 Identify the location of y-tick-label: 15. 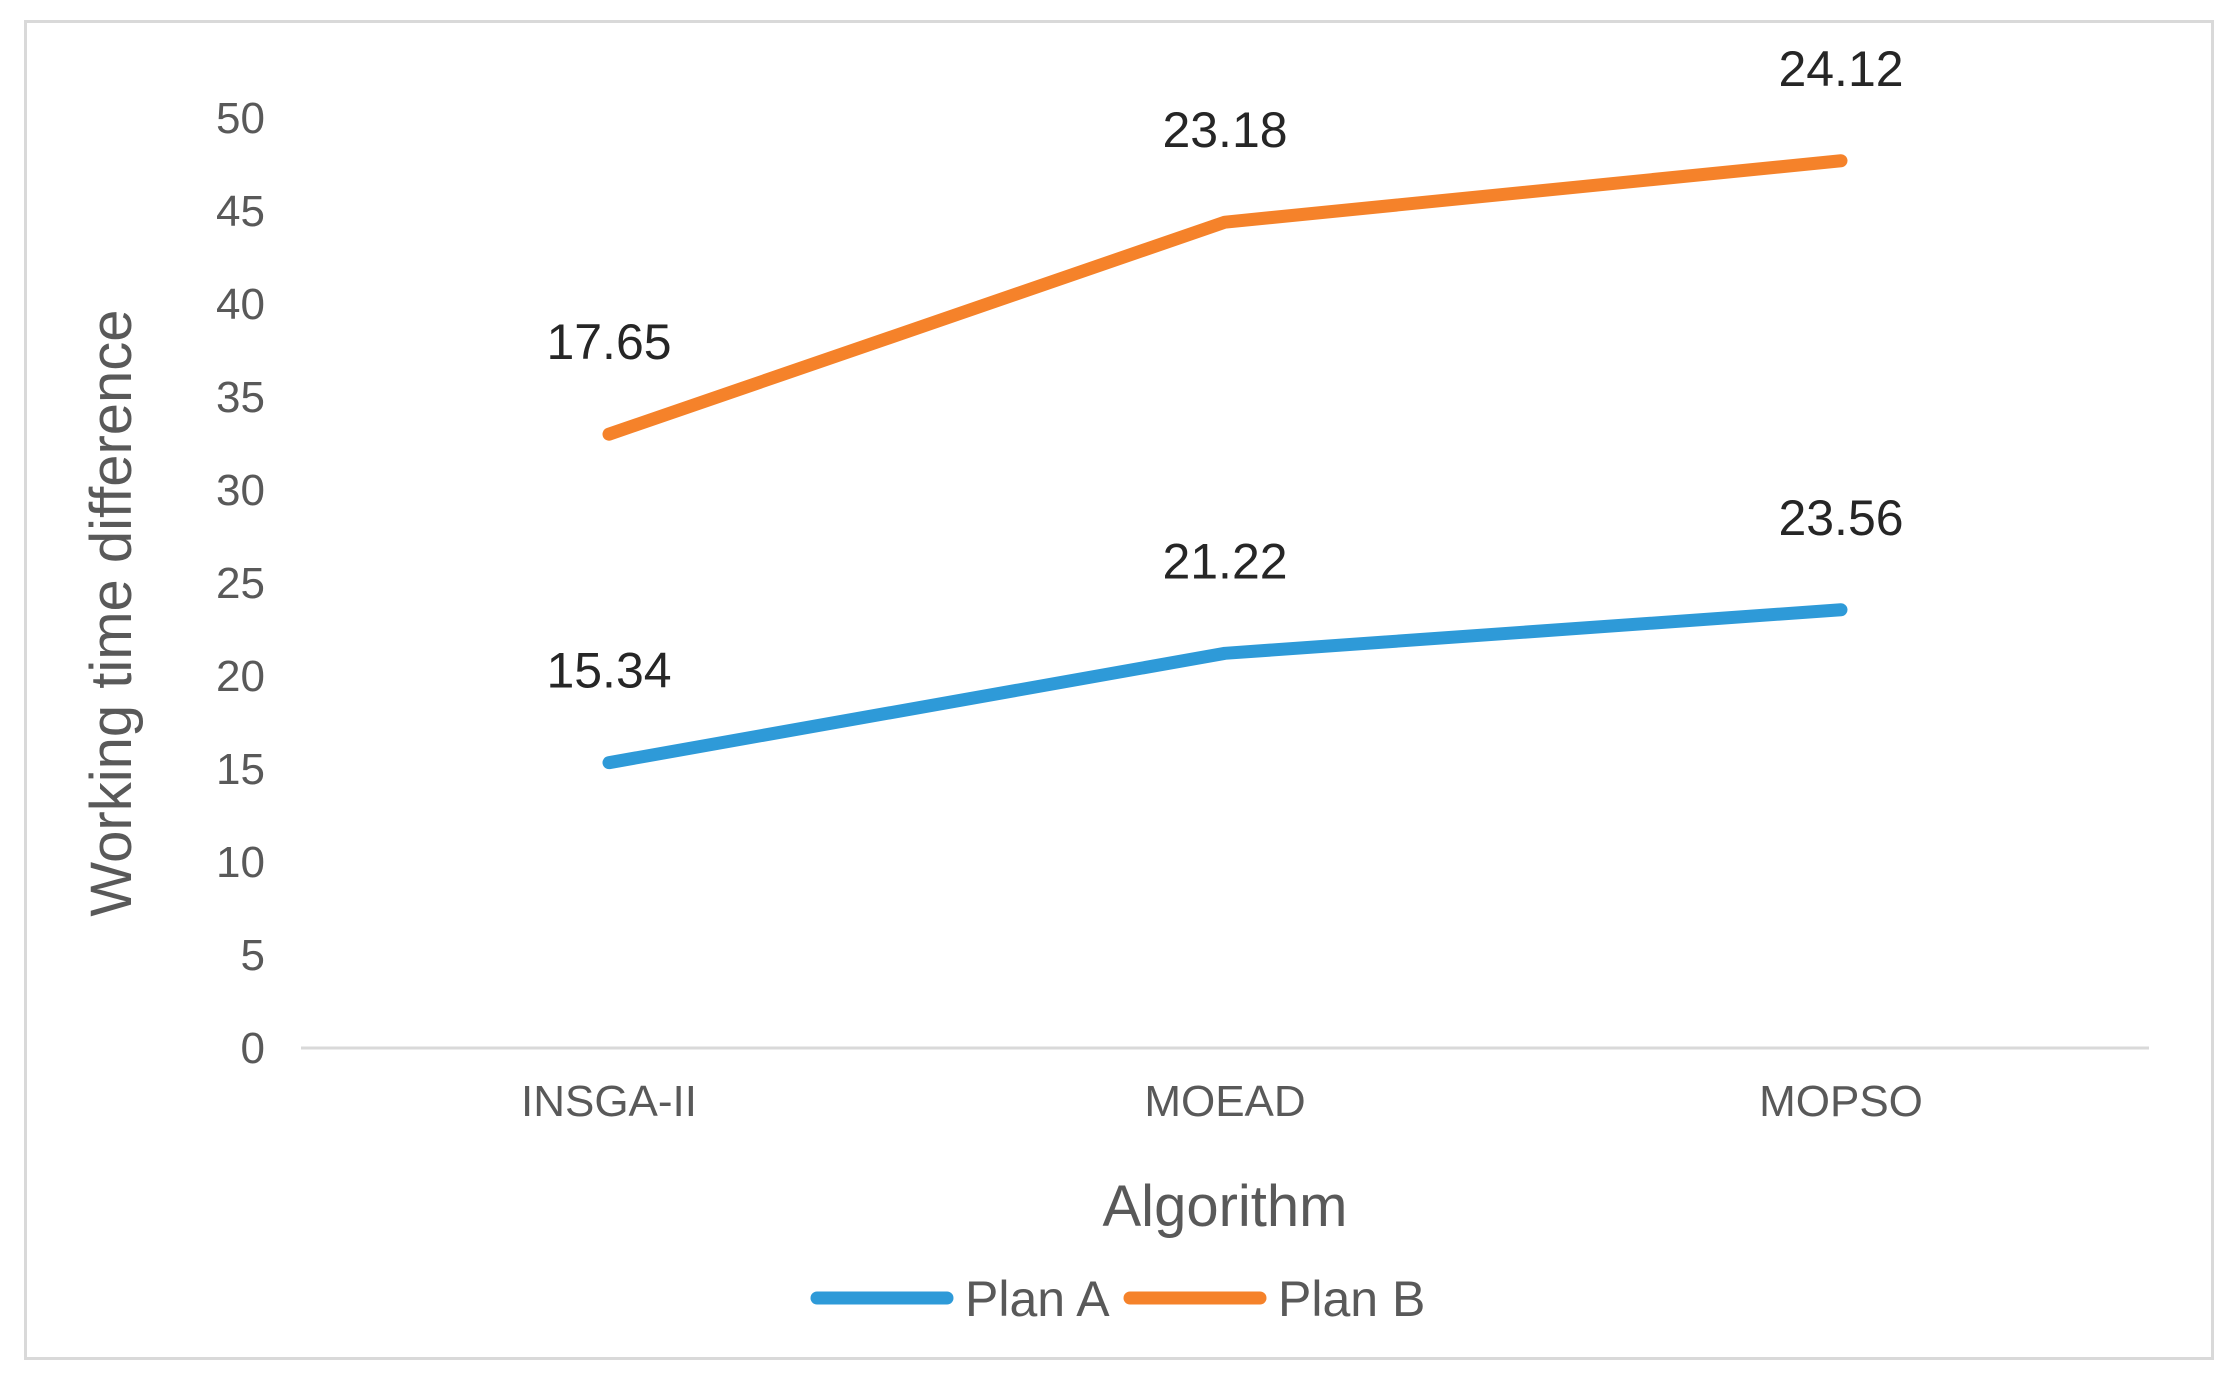
(240, 769).